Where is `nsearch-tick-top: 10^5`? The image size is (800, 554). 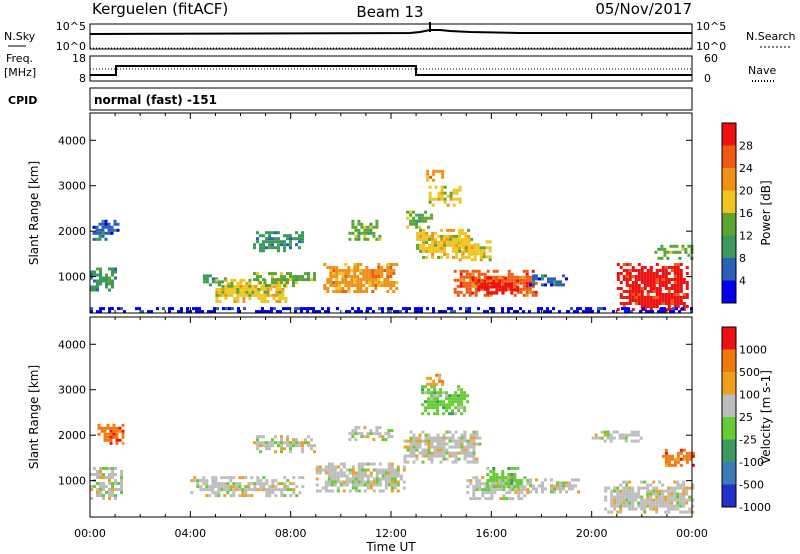 nsearch-tick-top: 10^5 is located at coordinates (711, 26).